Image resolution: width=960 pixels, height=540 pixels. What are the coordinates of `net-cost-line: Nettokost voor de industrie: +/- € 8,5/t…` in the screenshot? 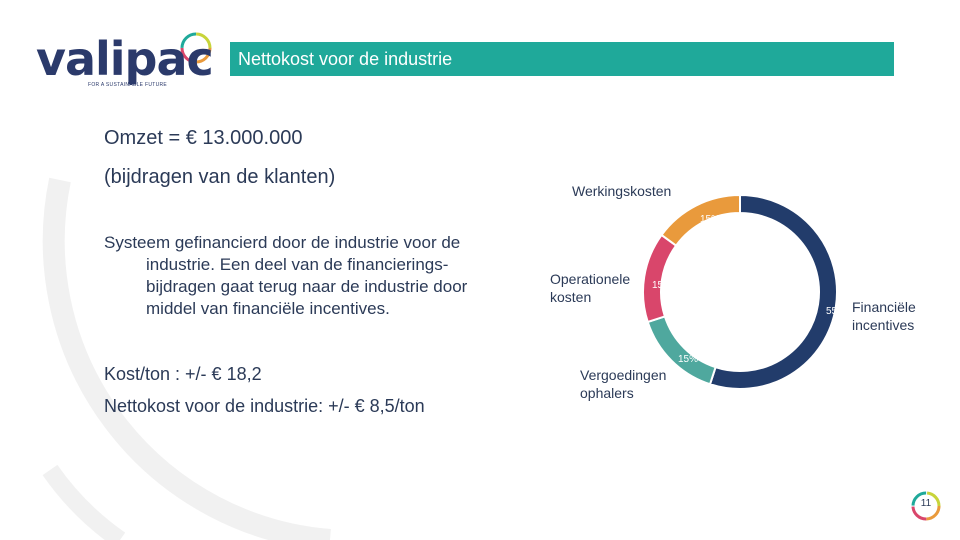 It's located at (264, 406).